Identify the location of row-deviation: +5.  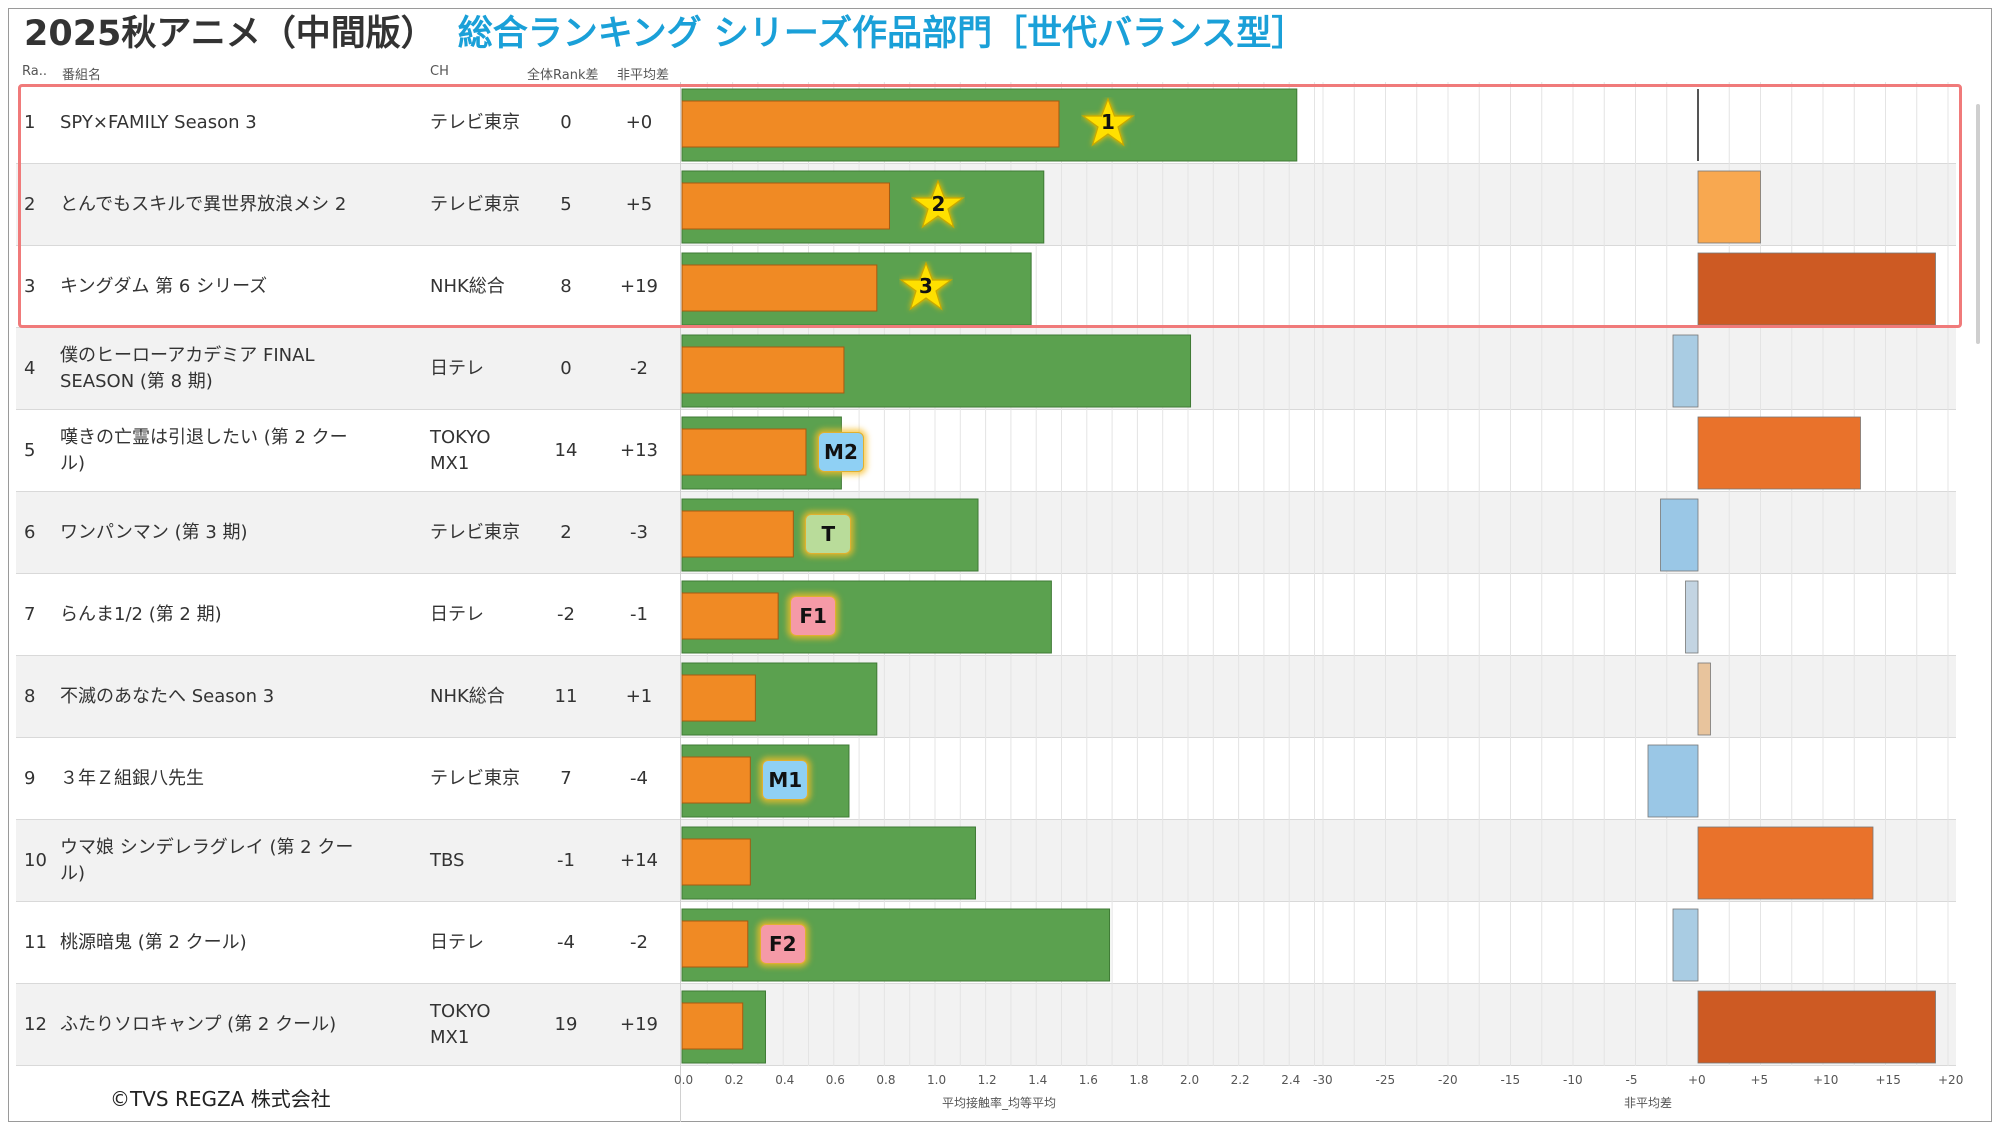
(639, 204).